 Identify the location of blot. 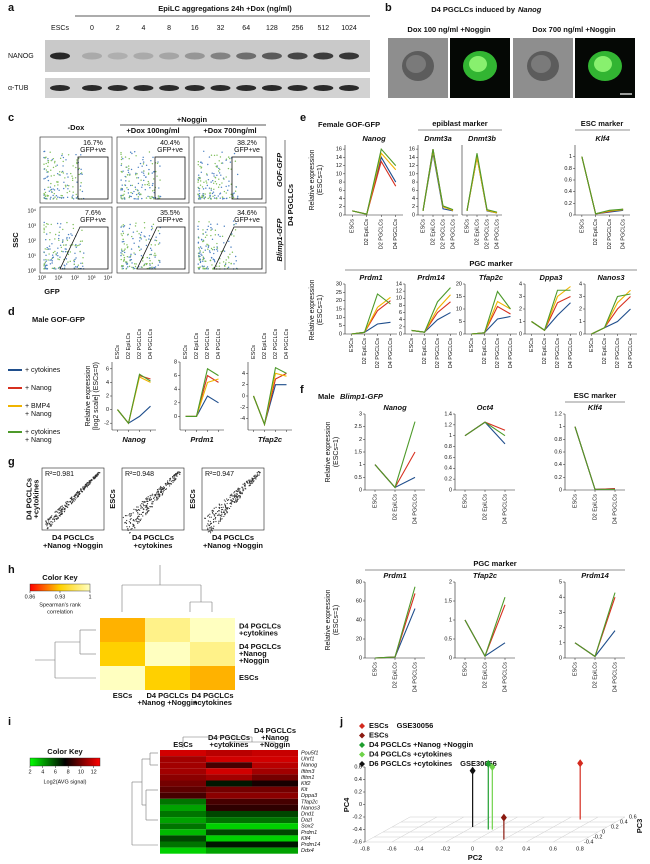
(207, 88).